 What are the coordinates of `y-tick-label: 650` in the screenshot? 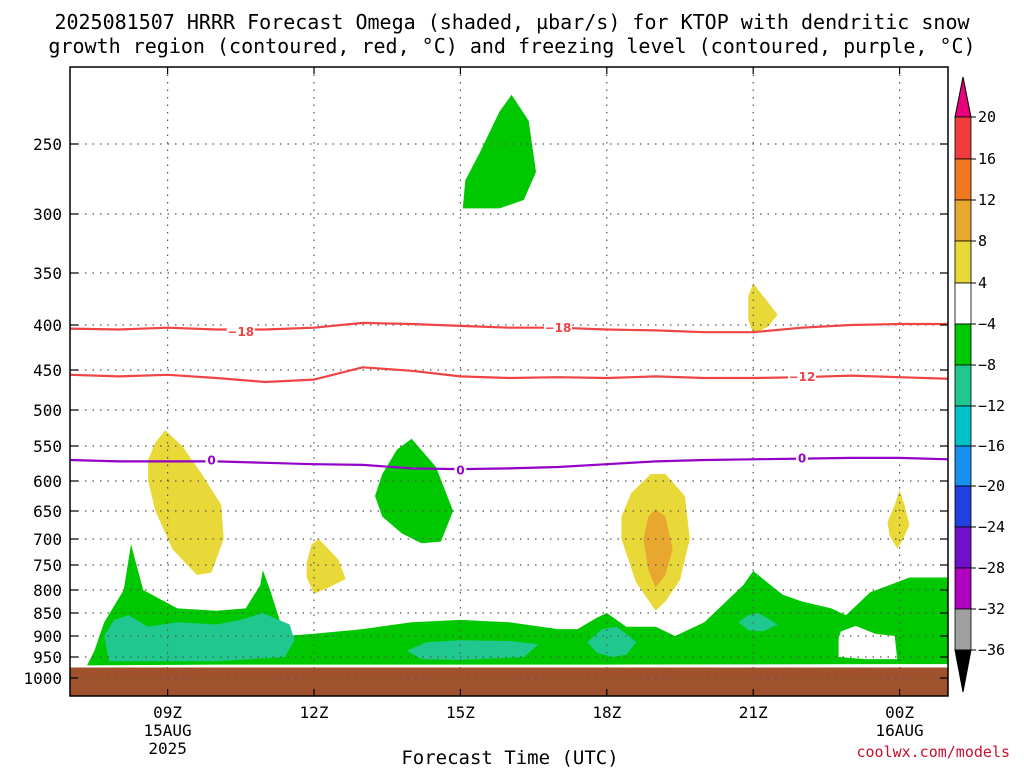 It's located at (47, 511).